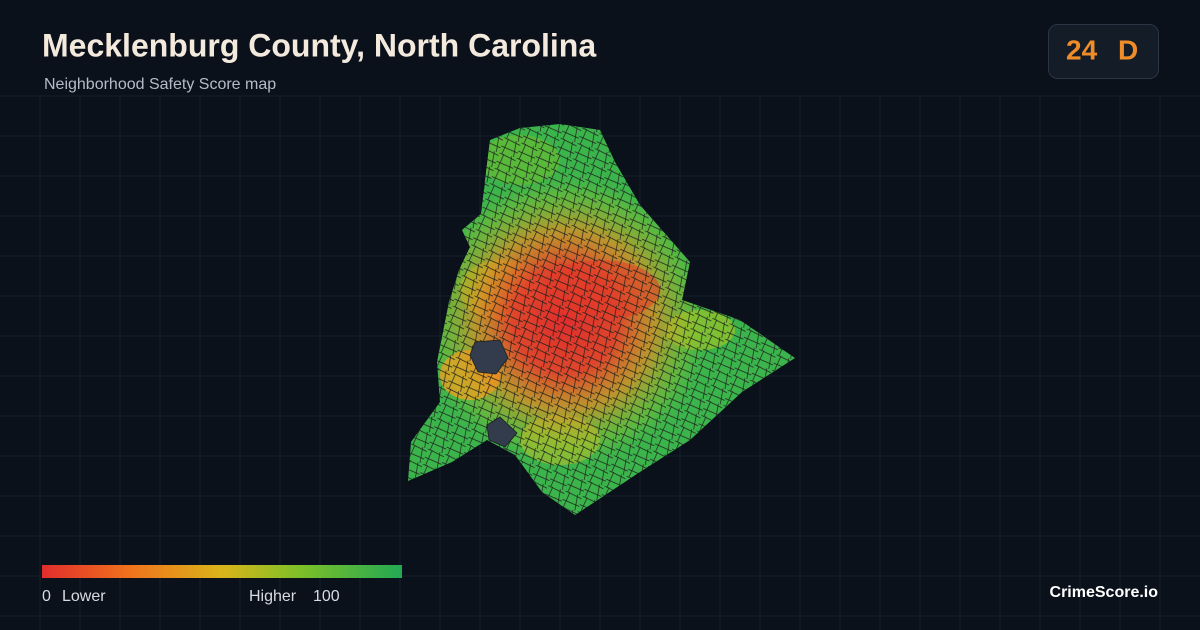 The image size is (1200, 630). I want to click on title: Mecklenburg County, North Carolina, so click(319, 45).